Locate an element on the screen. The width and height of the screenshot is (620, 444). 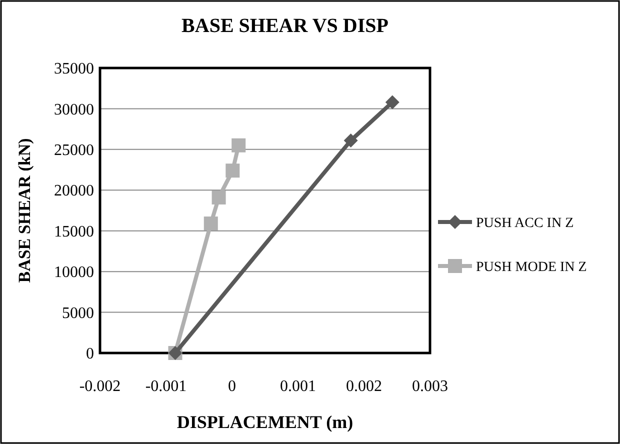
x-tick-label: 0.001 is located at coordinates (298, 386).